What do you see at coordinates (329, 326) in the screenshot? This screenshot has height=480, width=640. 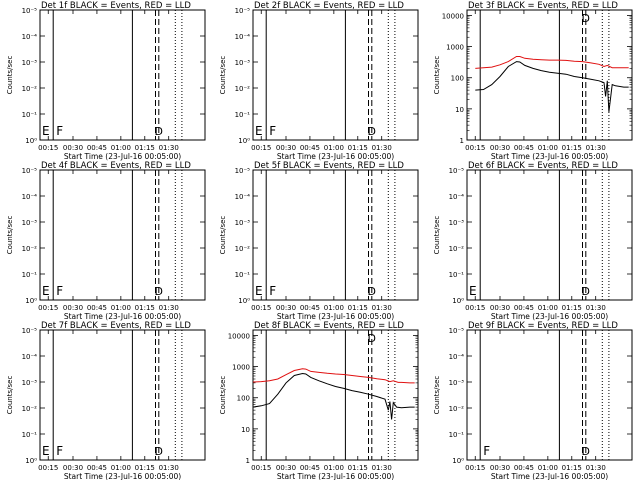 I see `plot-title: Det 8f BLACK = Events, RED = LLD` at bounding box center [329, 326].